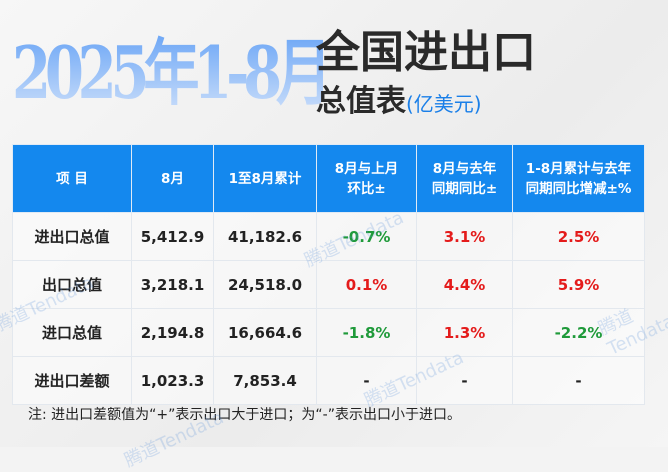 This screenshot has height=472, width=668. I want to click on title-year: 2025年1-8月, so click(172, 73).